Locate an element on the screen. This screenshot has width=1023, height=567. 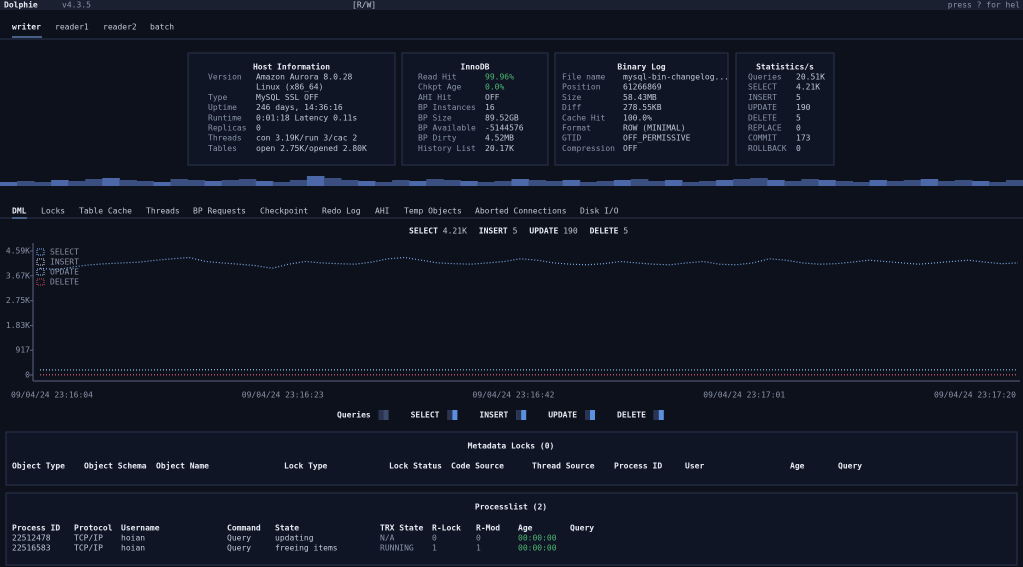
graph-tab: Checkpoint is located at coordinates (284, 211).